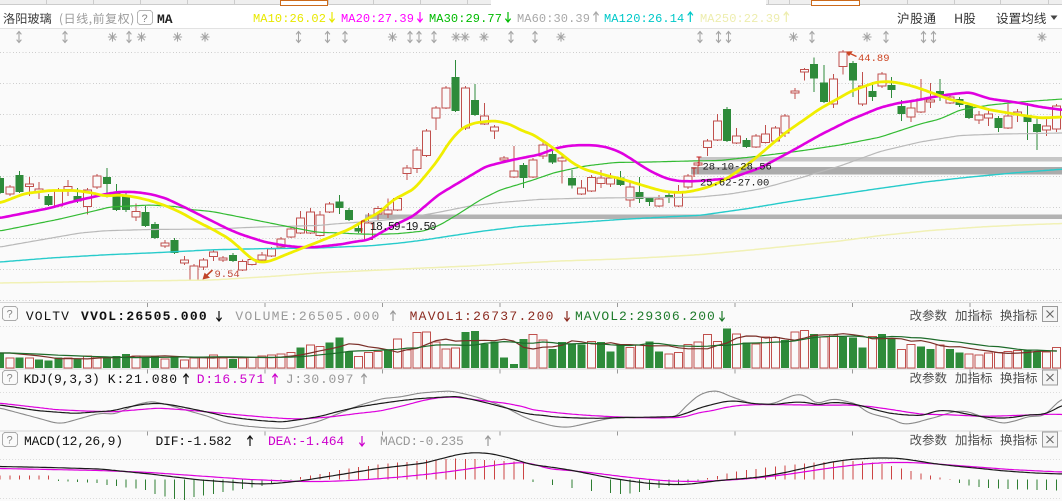  I want to click on svg-text: VOLUME:26505.000, so click(307, 316).